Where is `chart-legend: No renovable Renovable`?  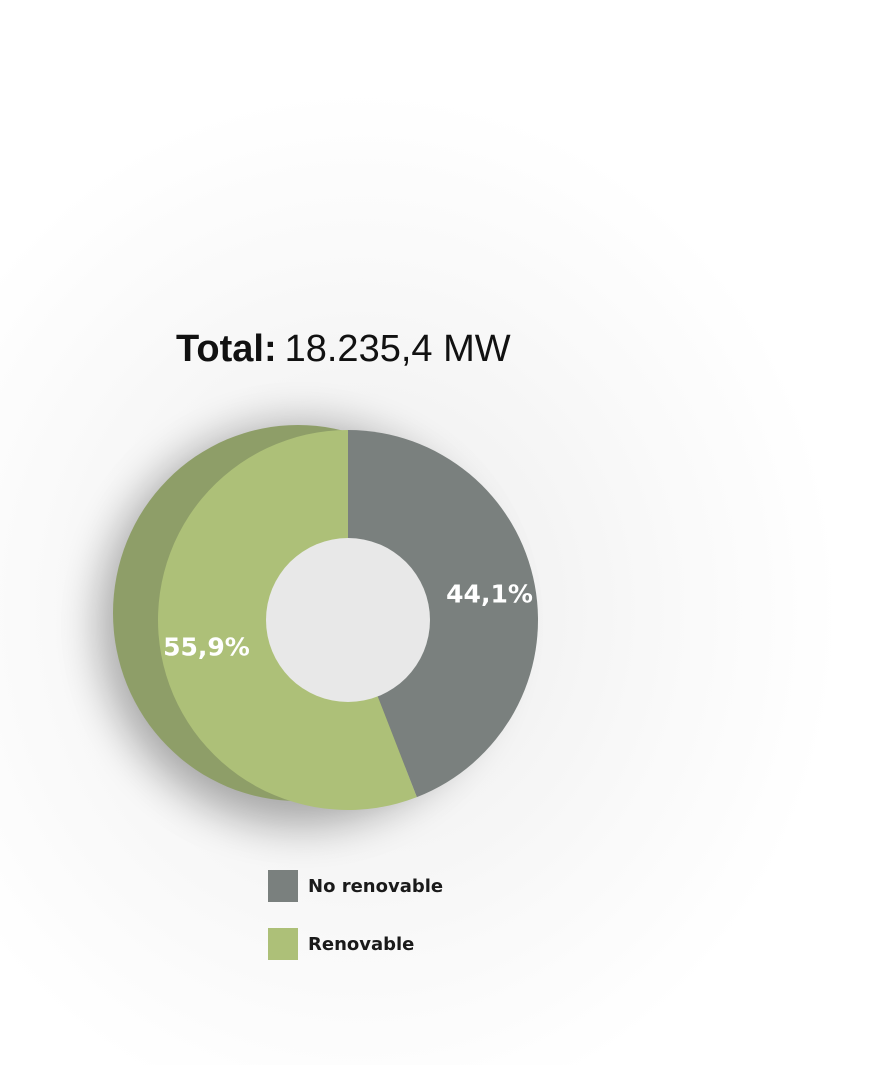 chart-legend: No renovable Renovable is located at coordinates (355, 928).